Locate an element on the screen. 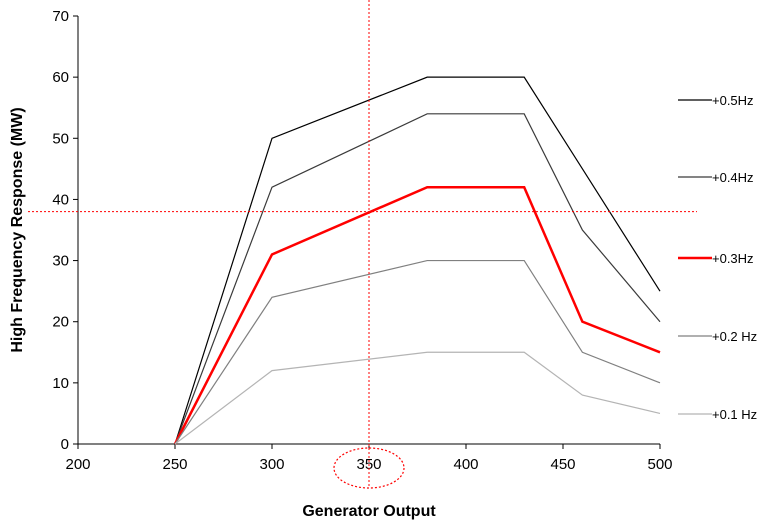 The width and height of the screenshot is (771, 526). y-tick-label: 70 is located at coordinates (60, 16).